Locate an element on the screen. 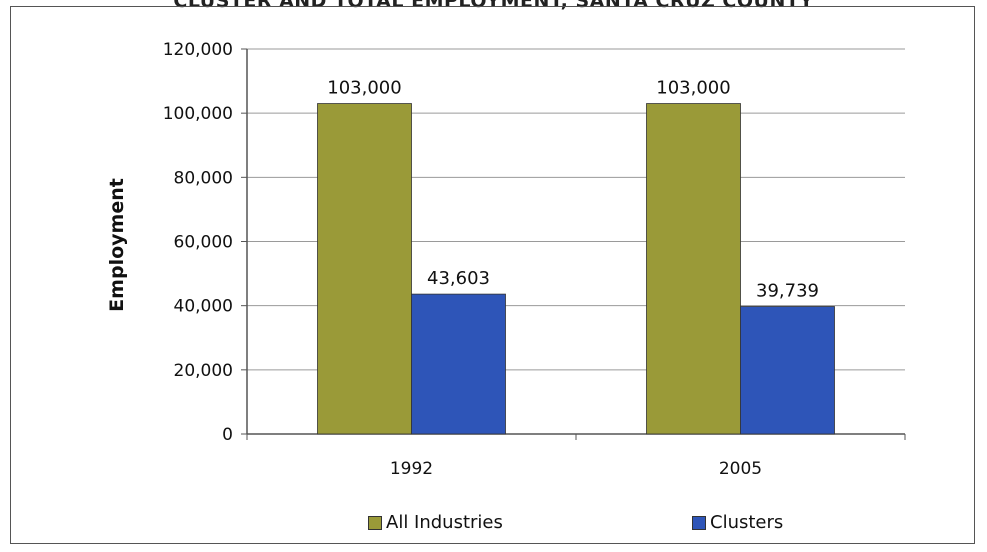 The width and height of the screenshot is (987, 552). x-tick-label: 1992 is located at coordinates (411, 469).